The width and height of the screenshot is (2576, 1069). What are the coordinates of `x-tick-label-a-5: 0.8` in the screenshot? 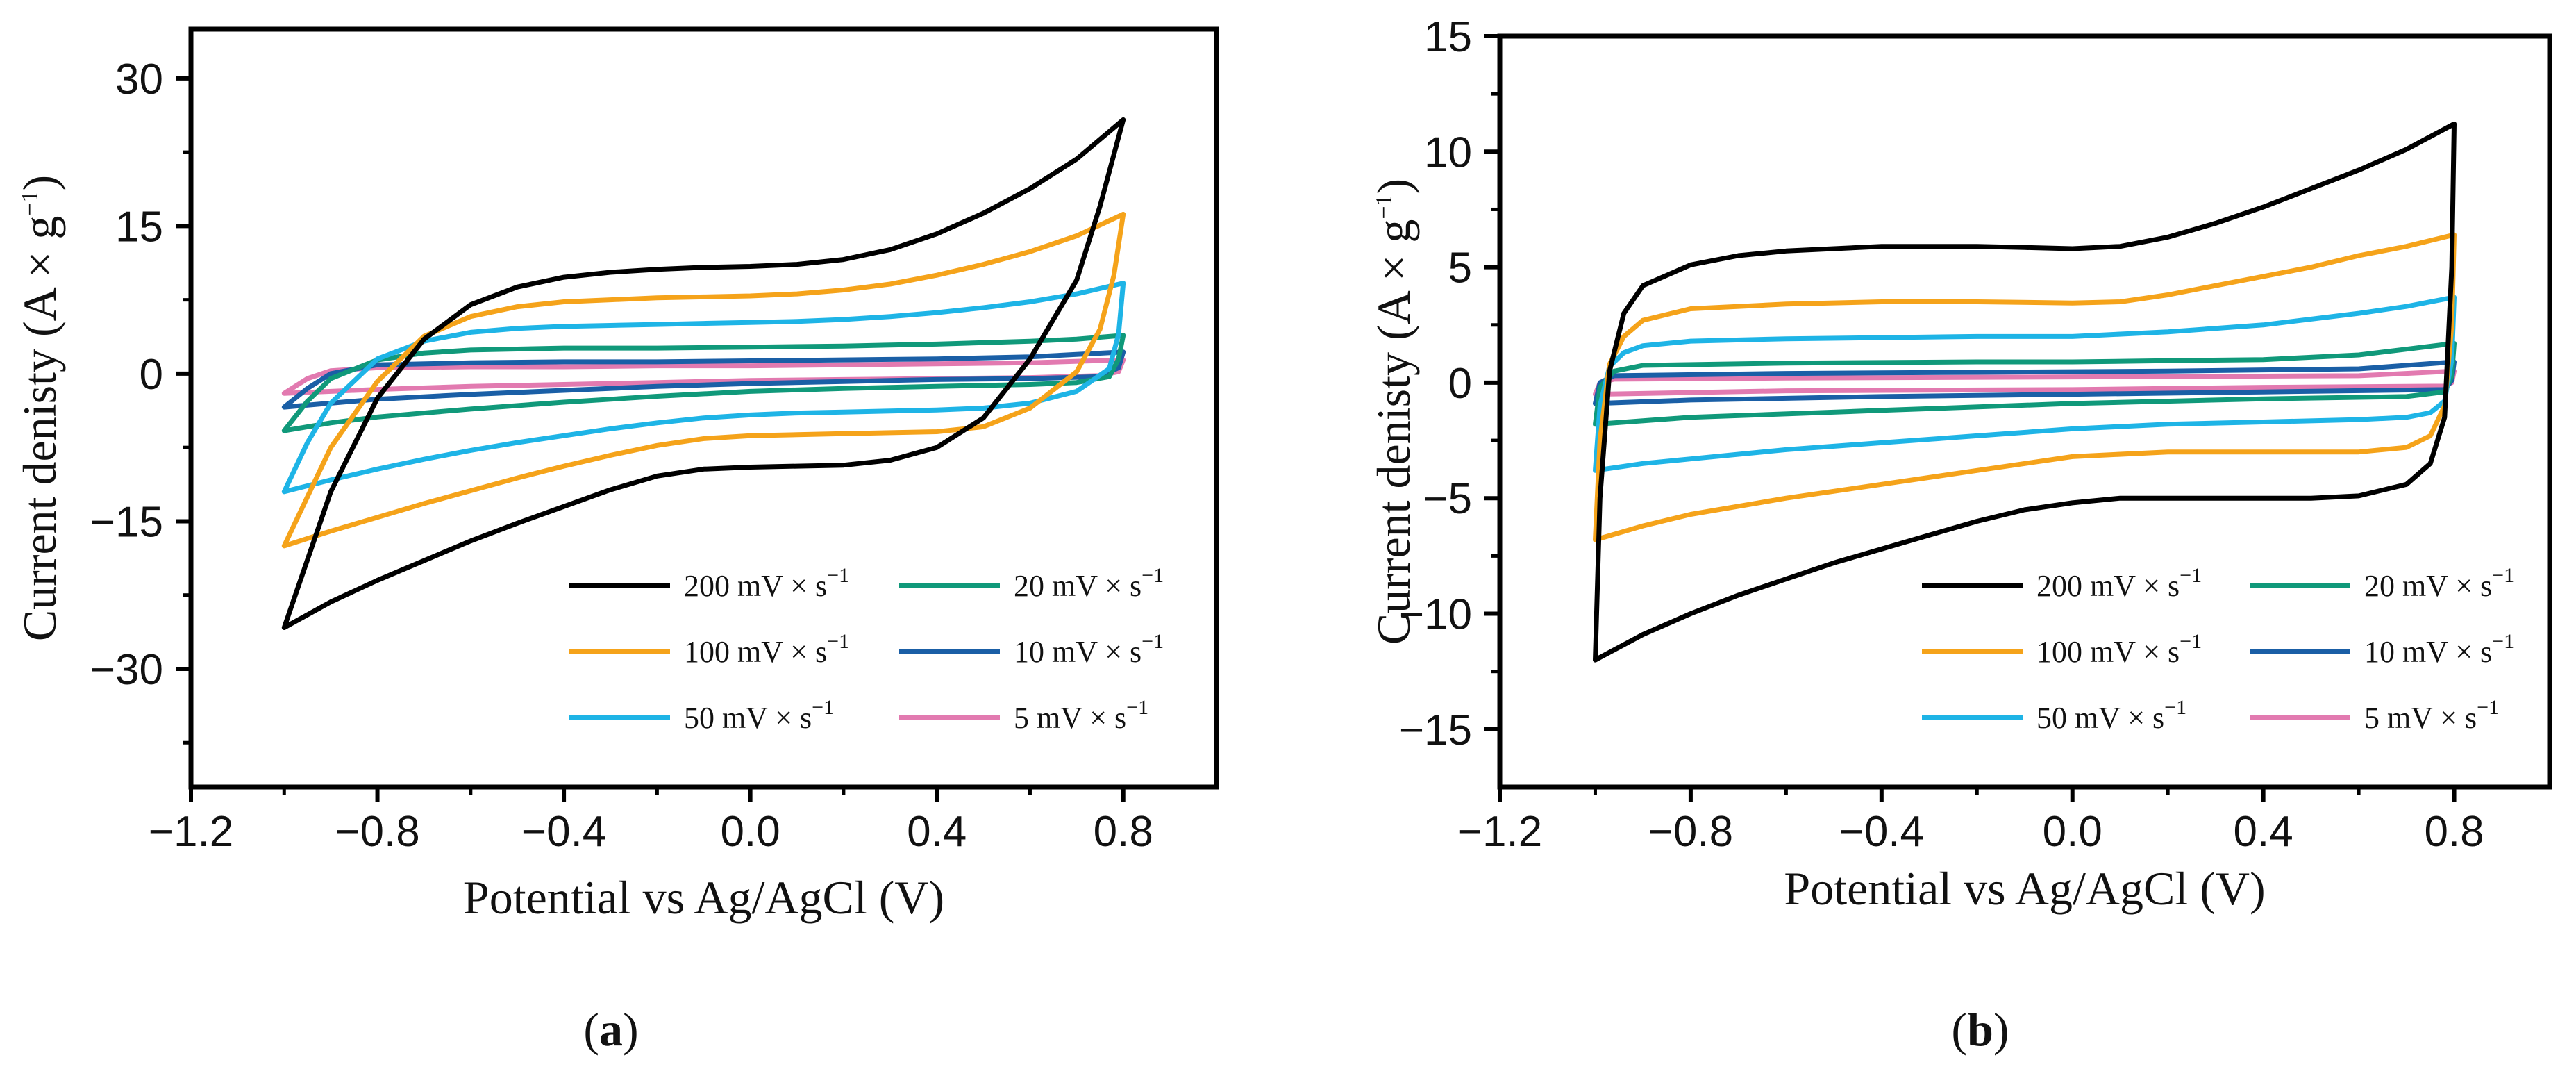 It's located at (1123, 832).